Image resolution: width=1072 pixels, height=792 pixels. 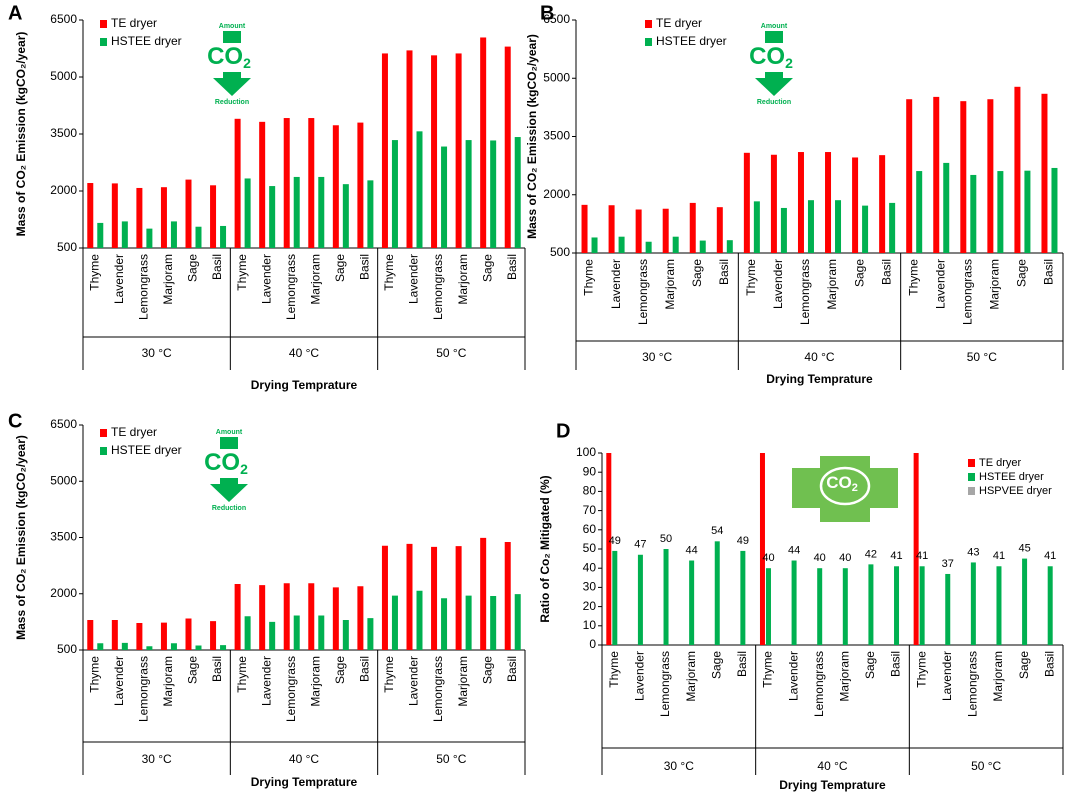 I want to click on y-tick-label: 80, so click(x=590, y=491).